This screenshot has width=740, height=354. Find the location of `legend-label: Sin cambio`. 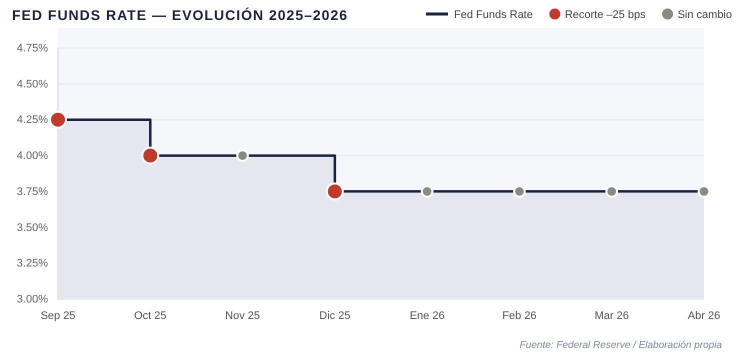

legend-label: Sin cambio is located at coordinates (705, 15).